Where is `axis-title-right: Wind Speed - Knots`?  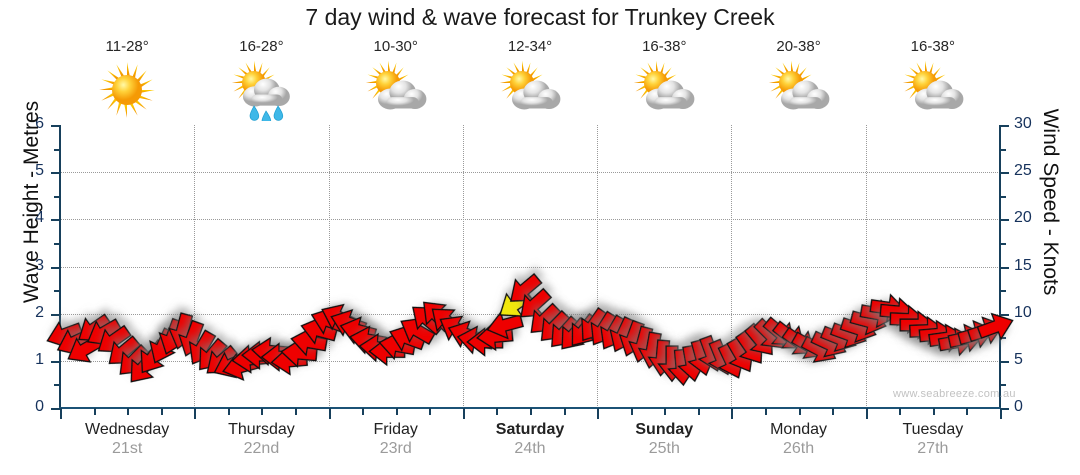
axis-title-right: Wind Speed - Knots is located at coordinates (1050, 202).